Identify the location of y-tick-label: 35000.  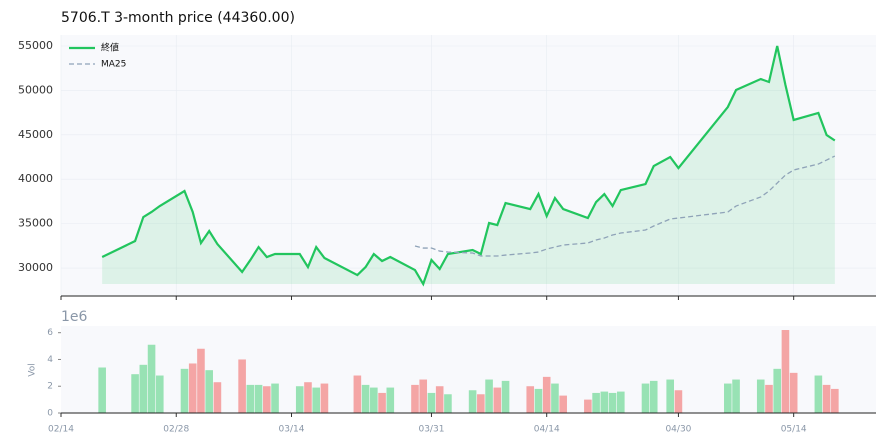
(35, 223).